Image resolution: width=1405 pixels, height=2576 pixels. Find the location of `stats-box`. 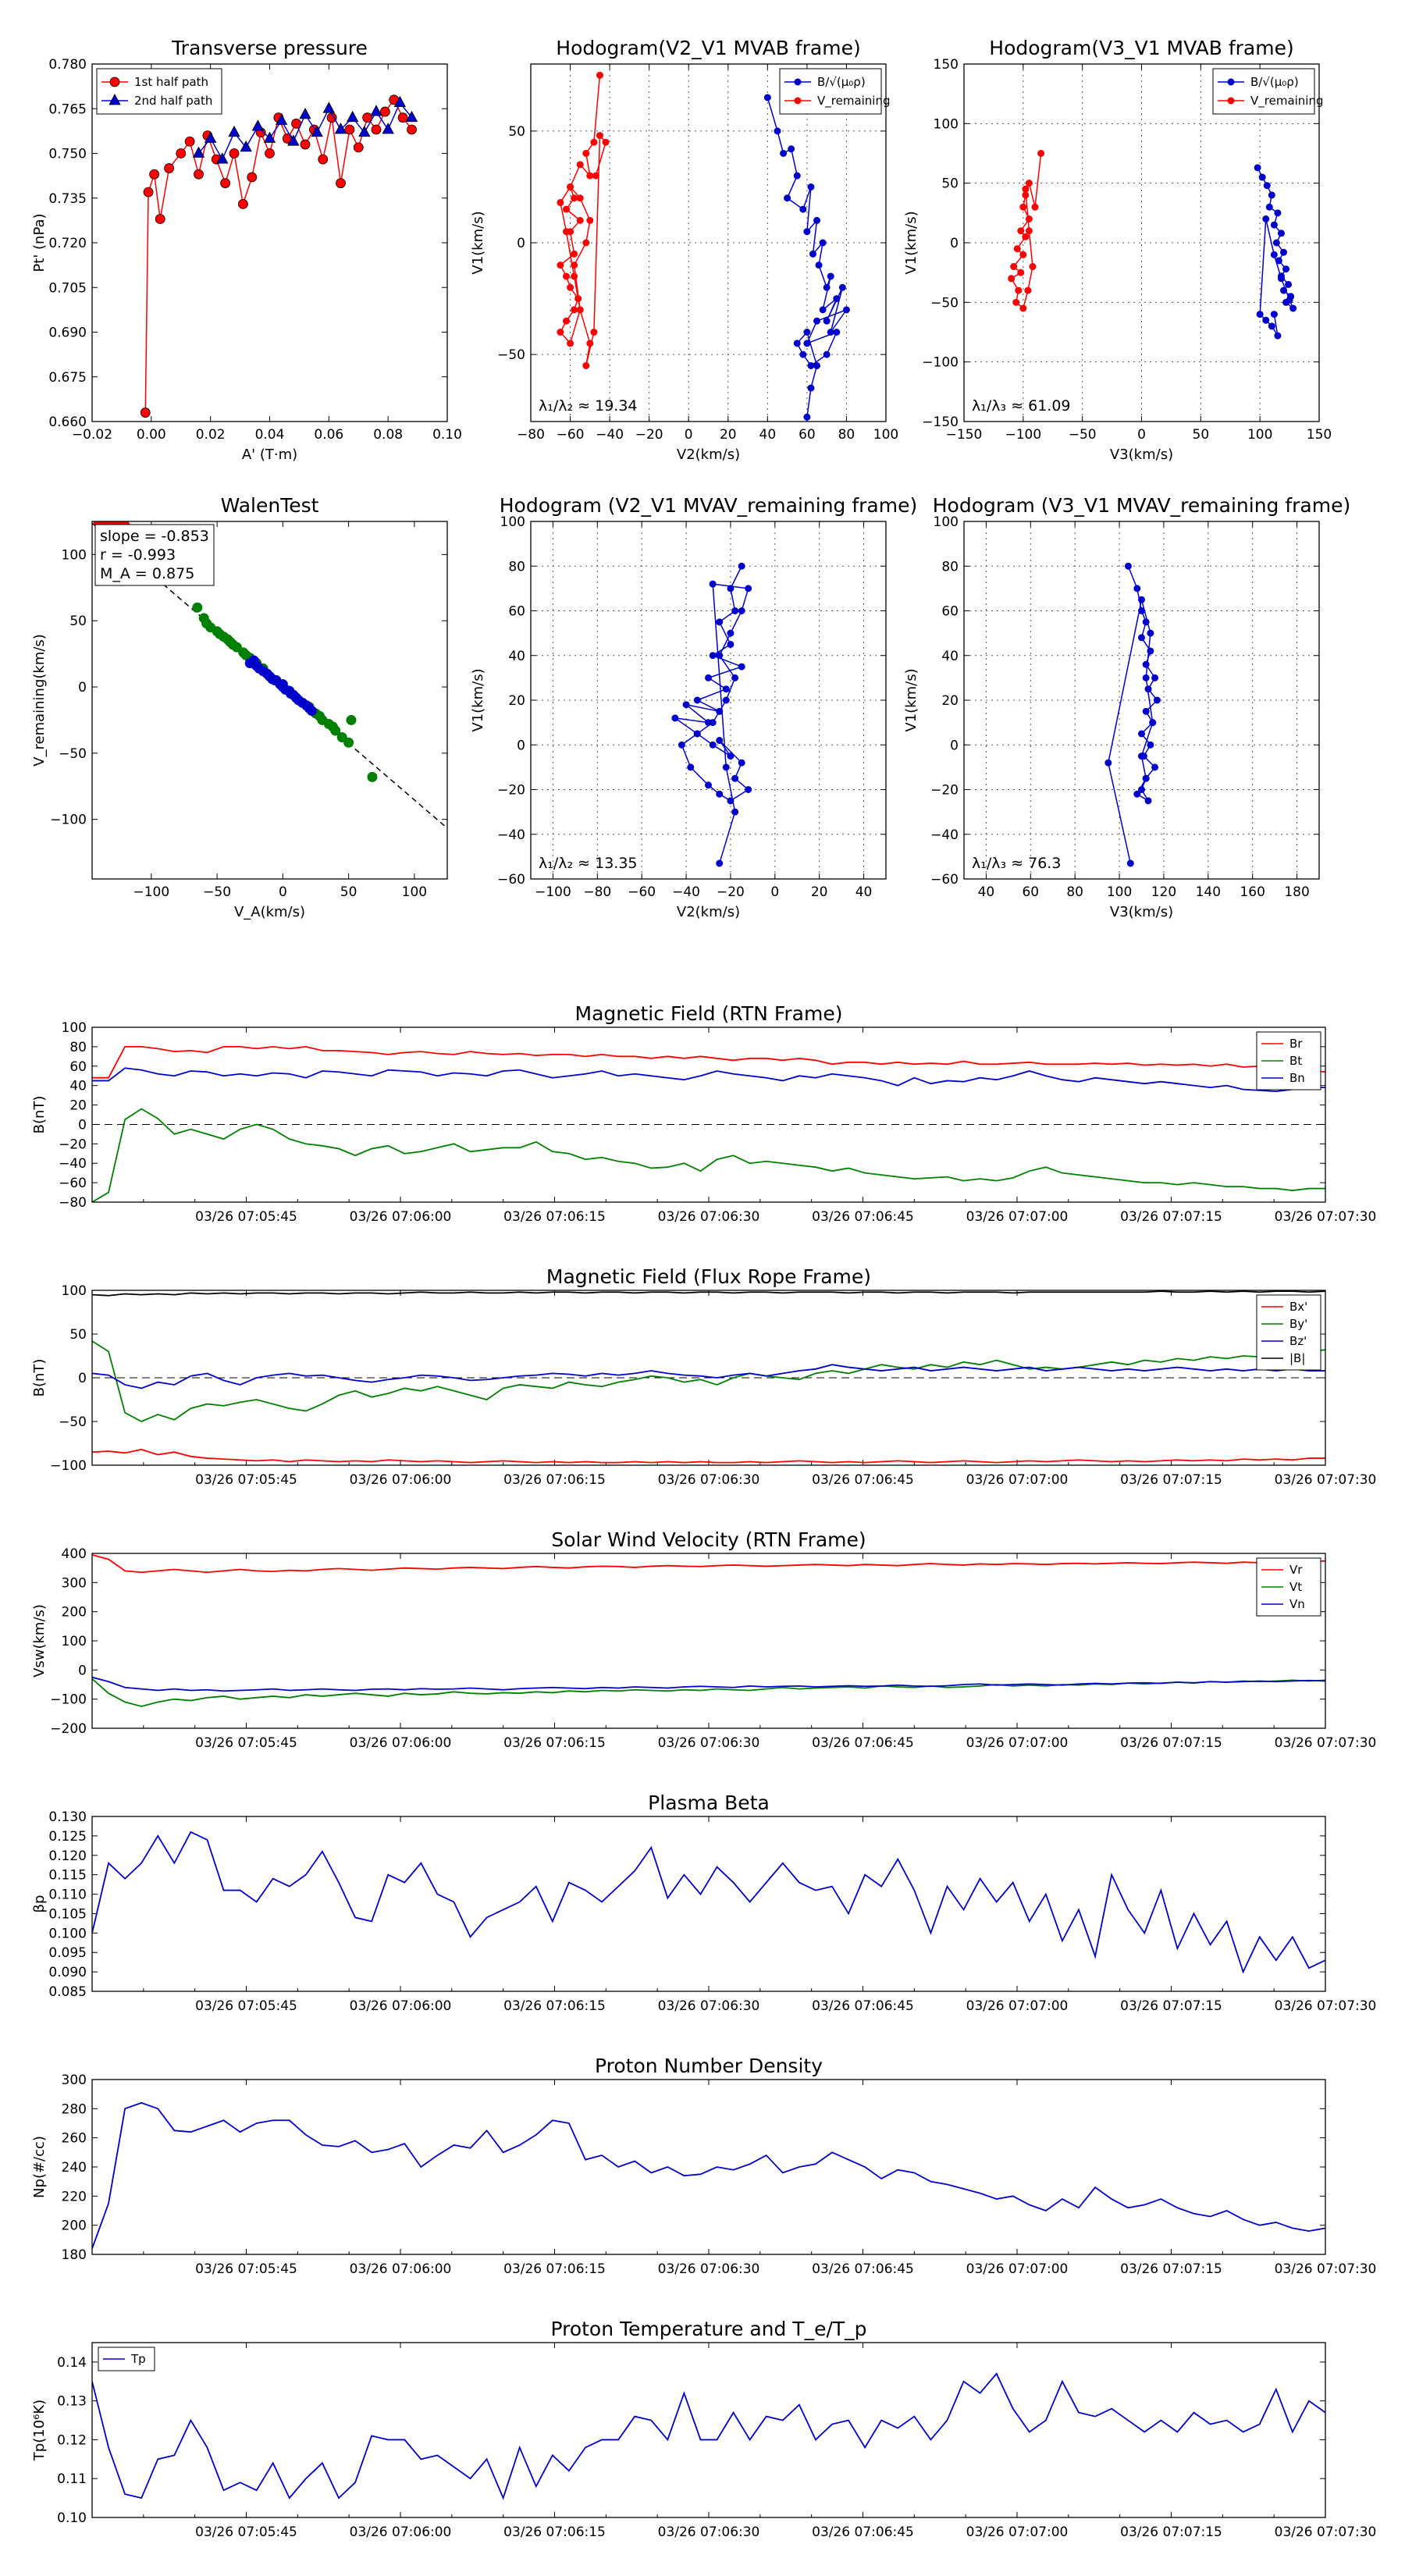

stats-box is located at coordinates (154, 555).